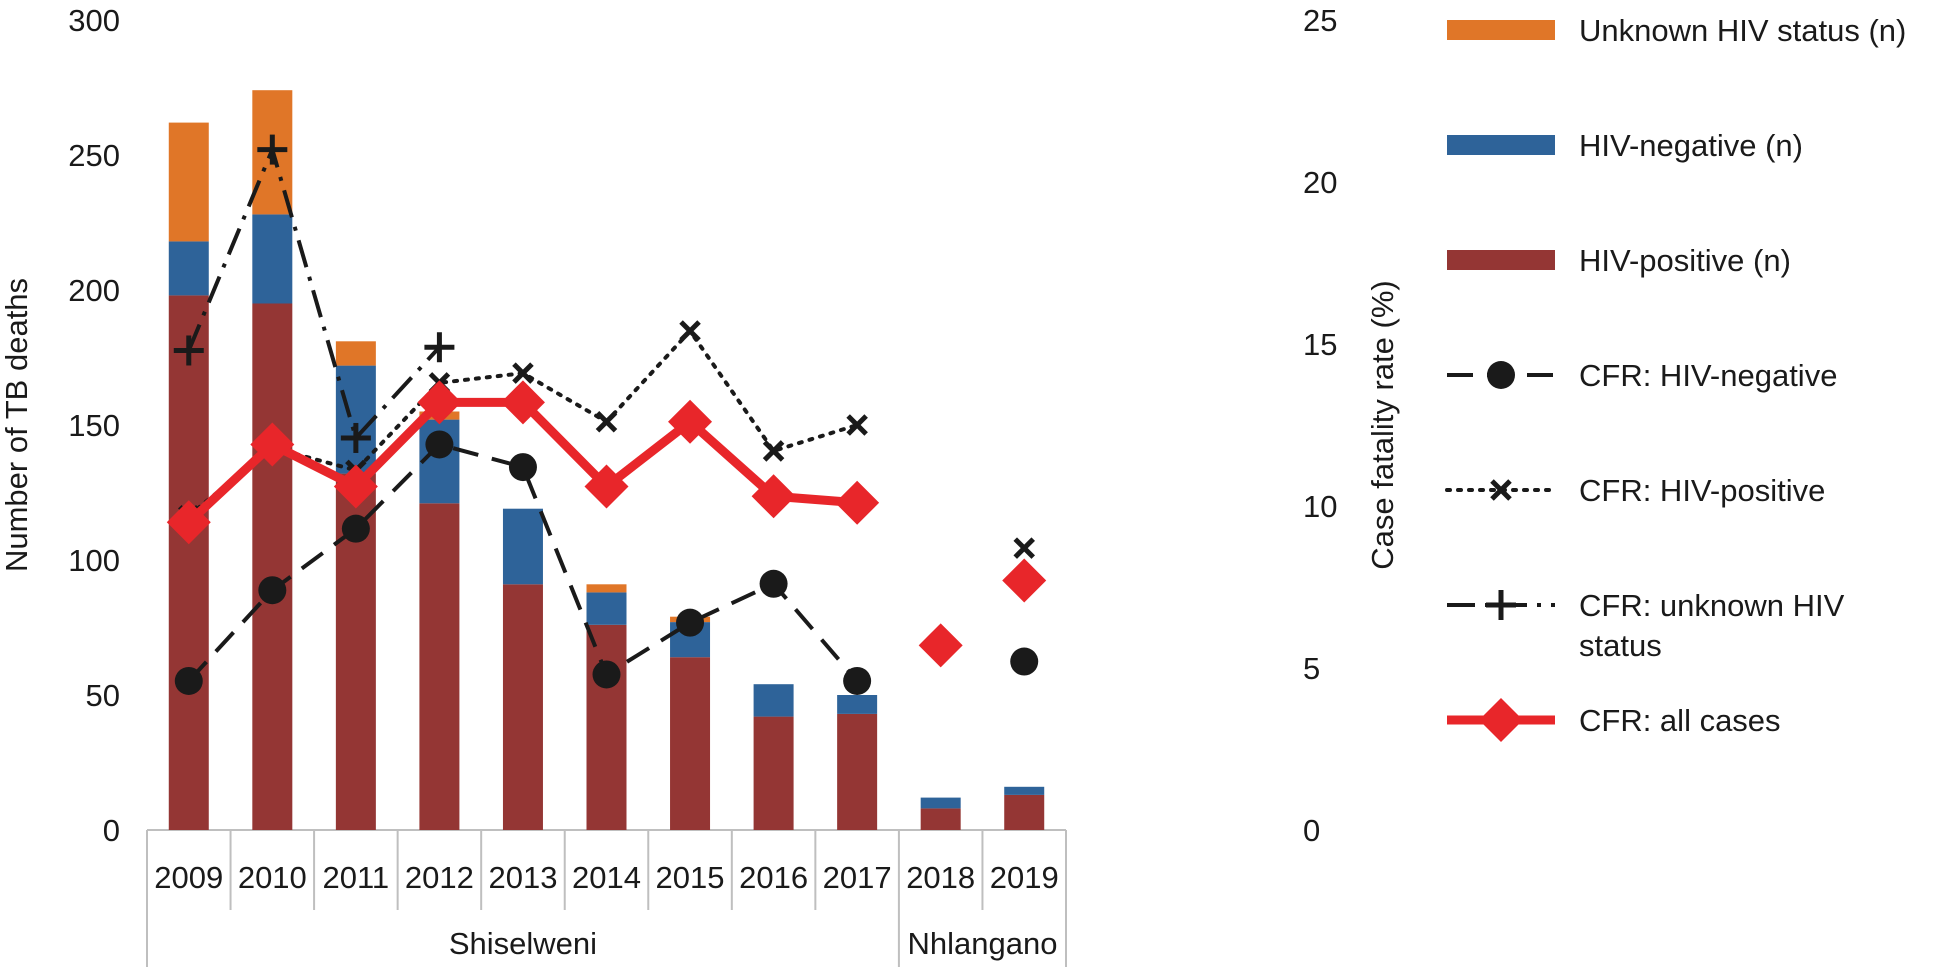 This screenshot has width=1934, height=967. What do you see at coordinates (522, 877) in the screenshot?
I see `x-tick-label: 2013` at bounding box center [522, 877].